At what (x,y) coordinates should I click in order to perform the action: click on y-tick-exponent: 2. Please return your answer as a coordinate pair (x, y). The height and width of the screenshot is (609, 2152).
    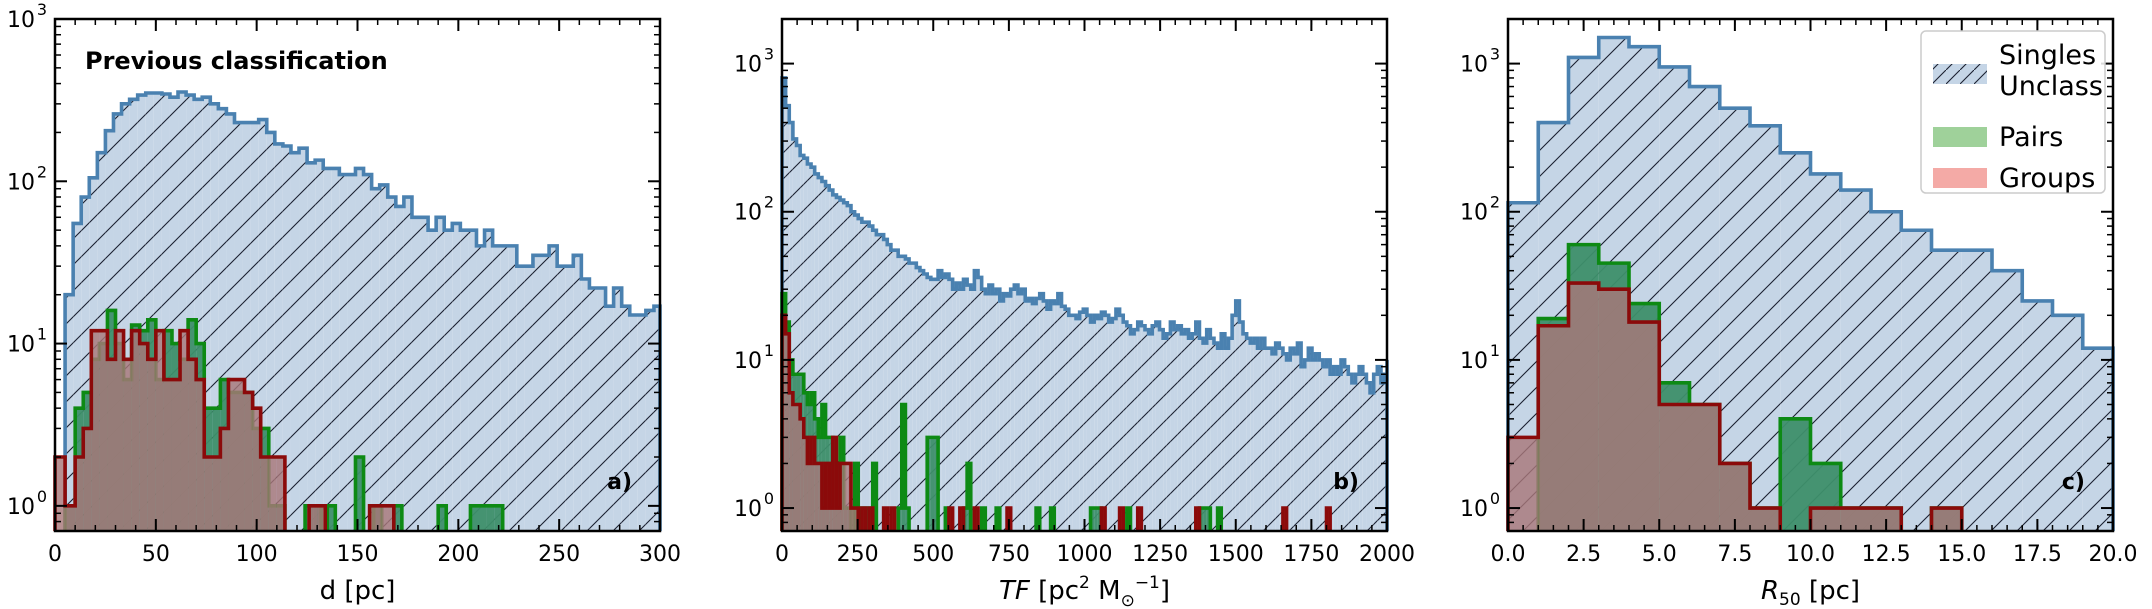
    Looking at the image, I should click on (42, 171).